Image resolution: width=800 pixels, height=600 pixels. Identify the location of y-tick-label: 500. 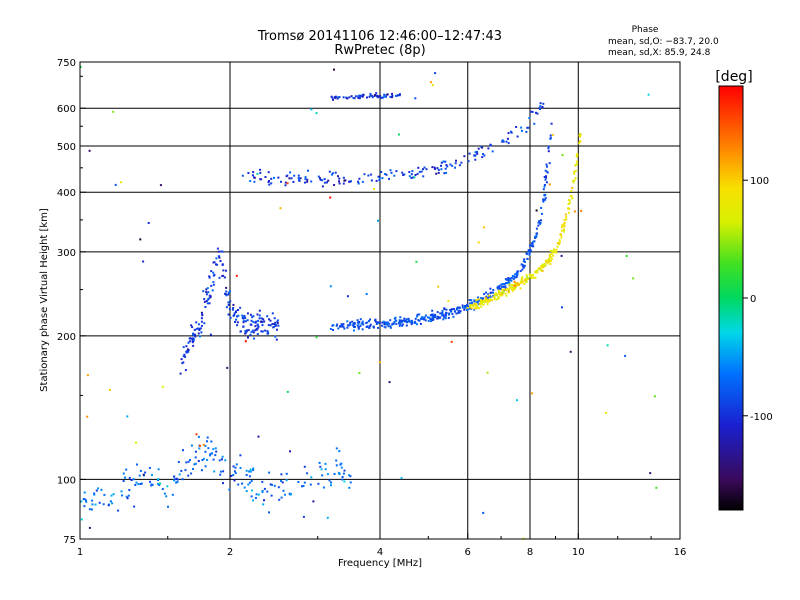
(66, 147).